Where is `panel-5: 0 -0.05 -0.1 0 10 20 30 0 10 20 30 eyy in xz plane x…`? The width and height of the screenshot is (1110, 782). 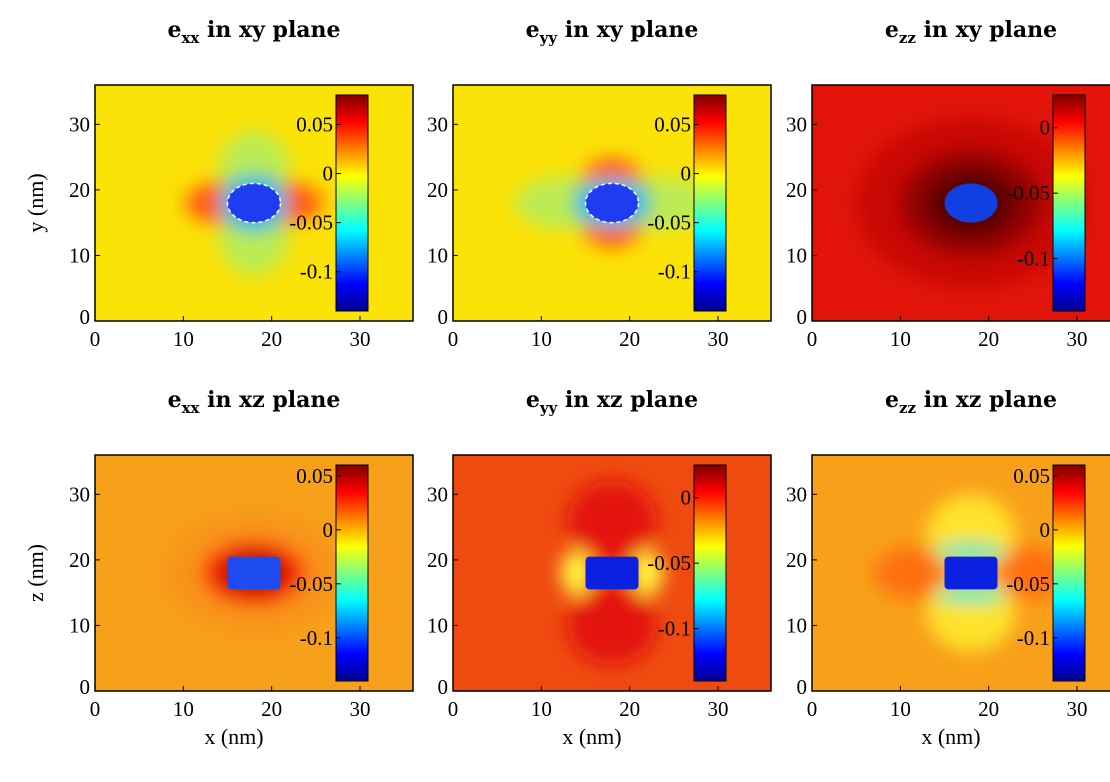
panel-5: 0 -0.05 -0.1 0 10 20 30 0 10 20 30 eyy in xz plane x… is located at coordinates (599, 568).